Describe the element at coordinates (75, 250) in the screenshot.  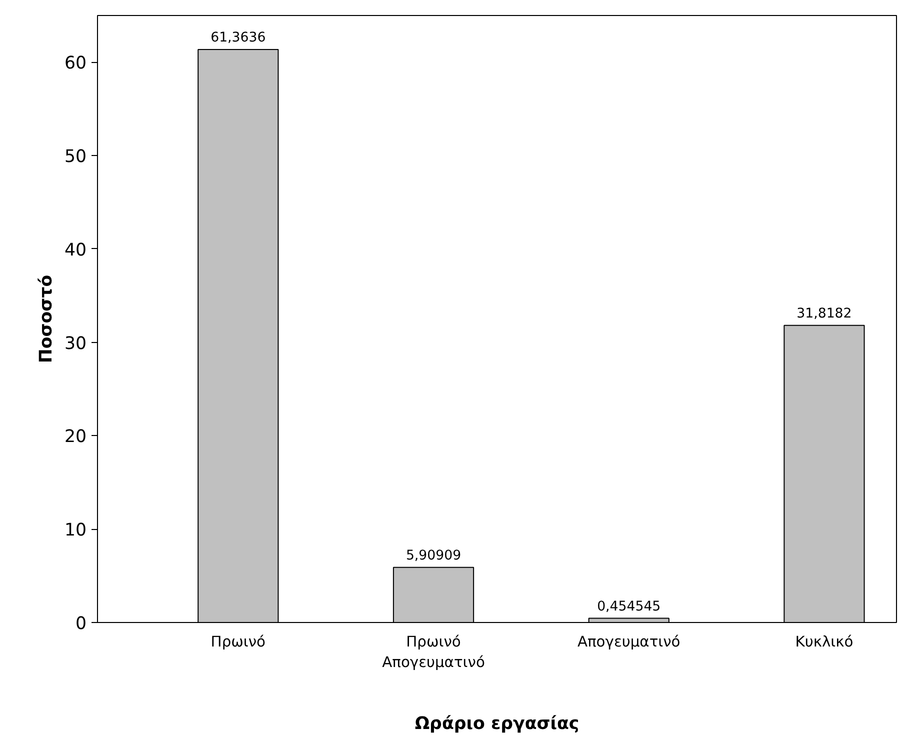
I see `y-tick-label: 40` at that location.